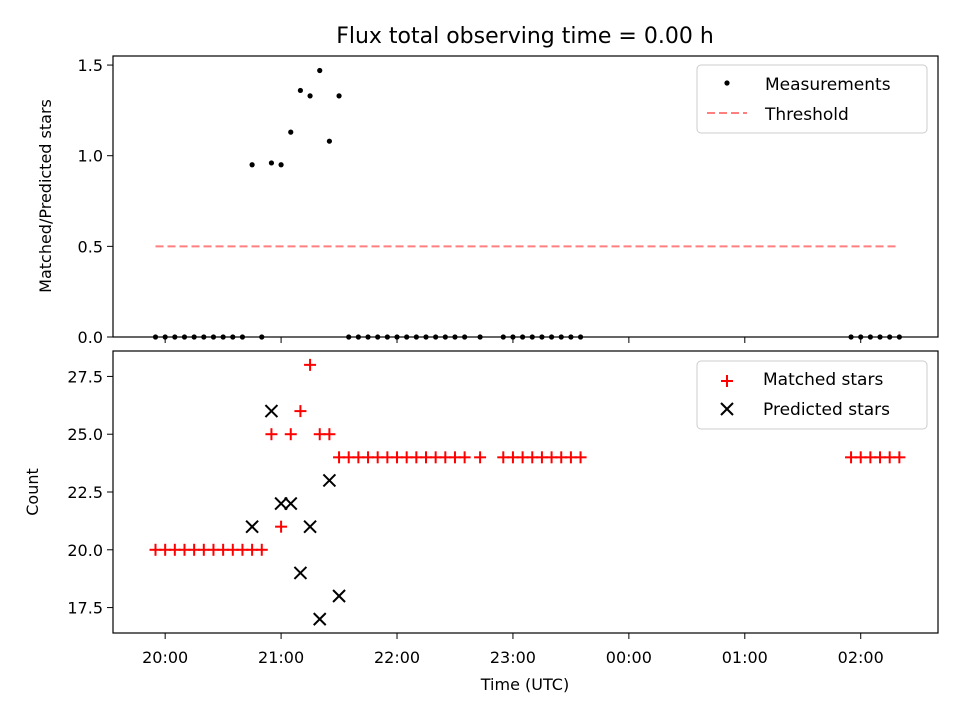  What do you see at coordinates (281, 657) in the screenshot?
I see `x-tick-label: 21:00` at bounding box center [281, 657].